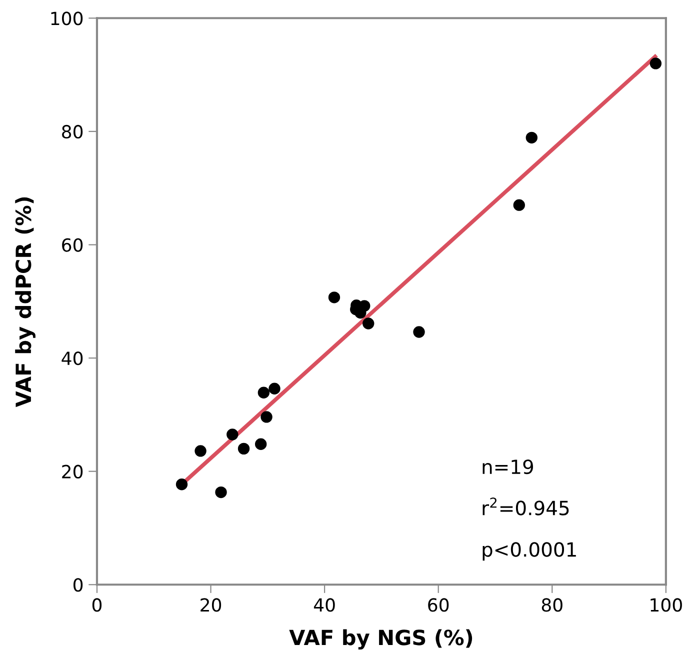  I want to click on x-tick-label: 100, so click(666, 605).